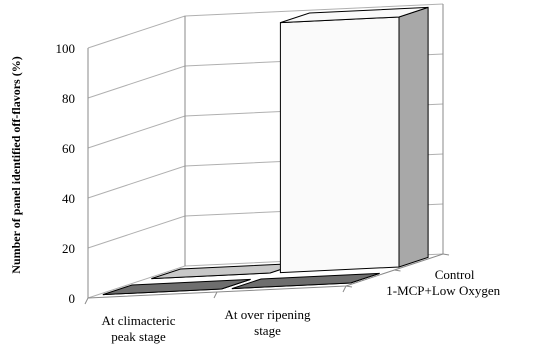  What do you see at coordinates (413, 137) in the screenshot?
I see `bar-side-face` at bounding box center [413, 137].